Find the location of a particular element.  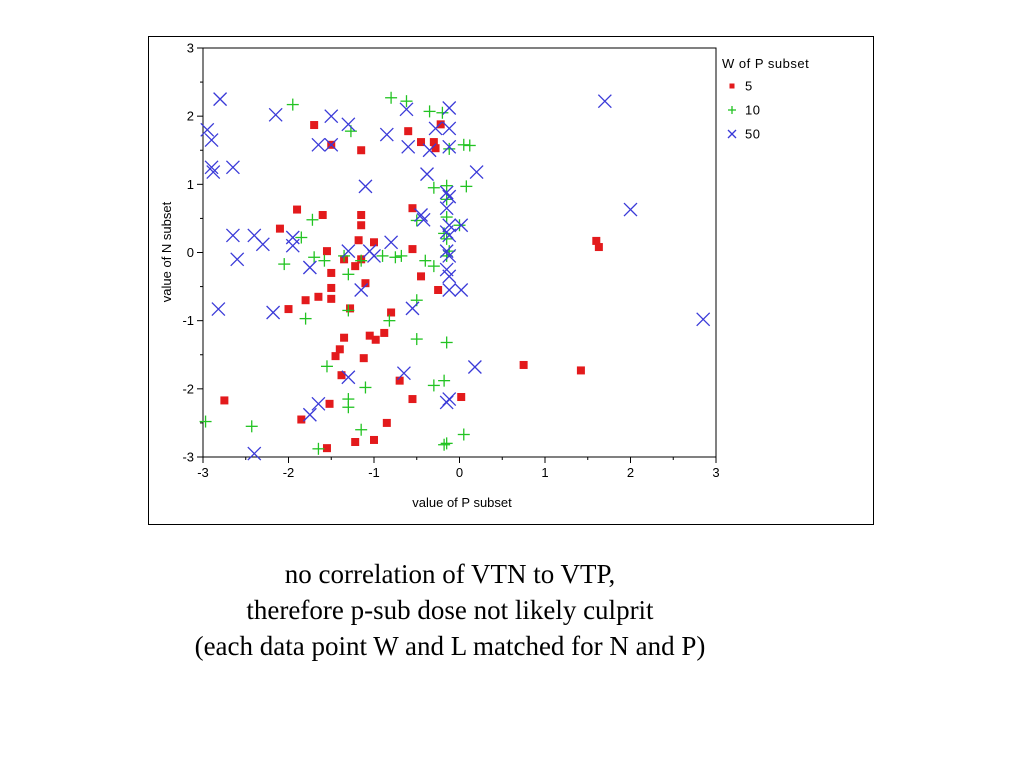

caption-line-2: therefore p-sub dose not likely culprit is located at coordinates (450, 610).